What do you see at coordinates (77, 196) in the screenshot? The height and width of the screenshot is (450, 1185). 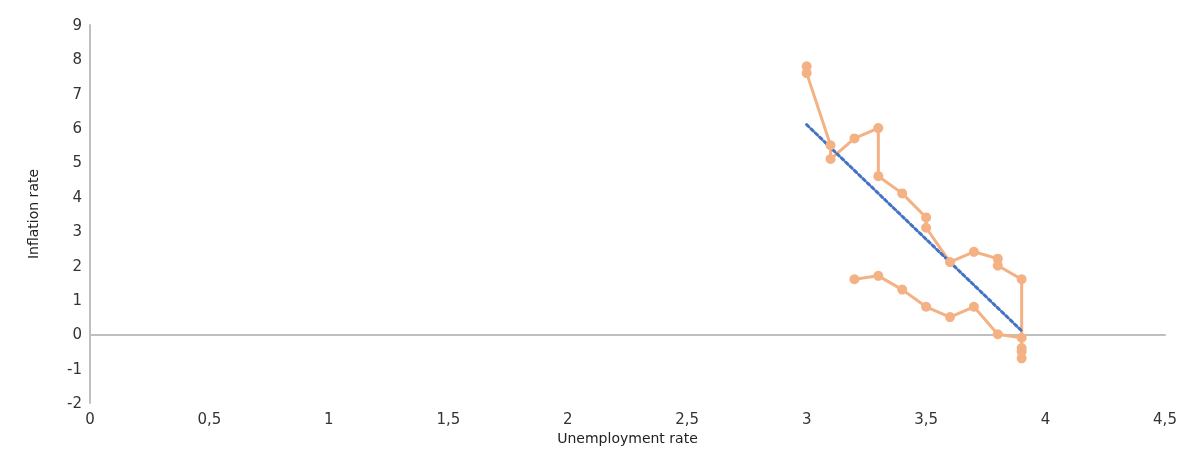 I see `y-tick-label: 4` at bounding box center [77, 196].